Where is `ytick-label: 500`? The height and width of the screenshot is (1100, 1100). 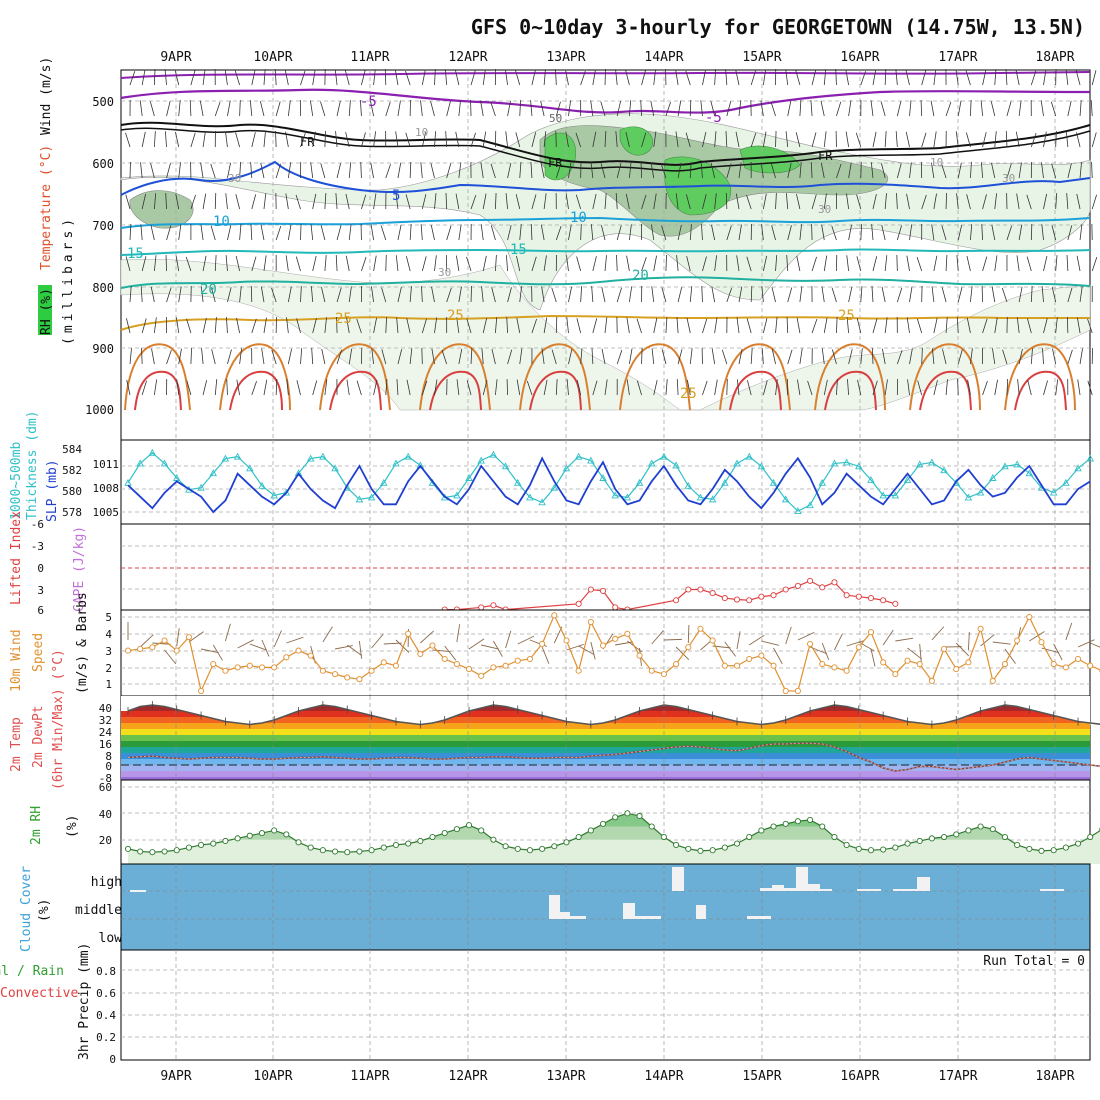
ytick-label: 500 is located at coordinates (103, 102).